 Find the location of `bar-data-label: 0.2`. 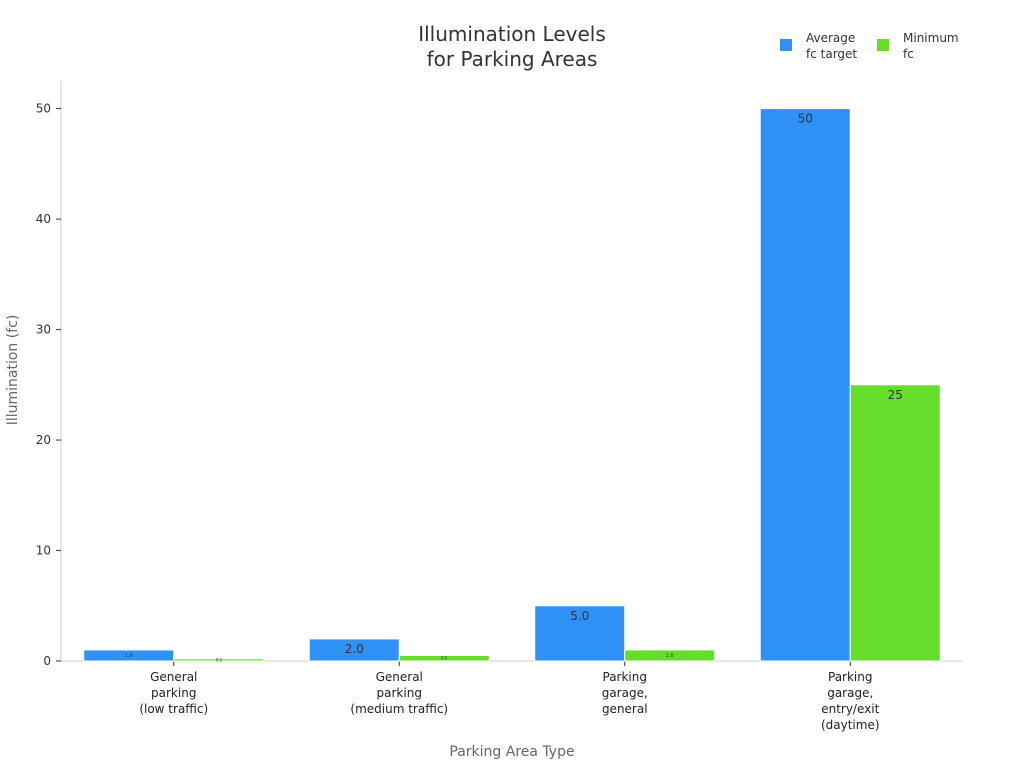

bar-data-label: 0.2 is located at coordinates (219, 659).